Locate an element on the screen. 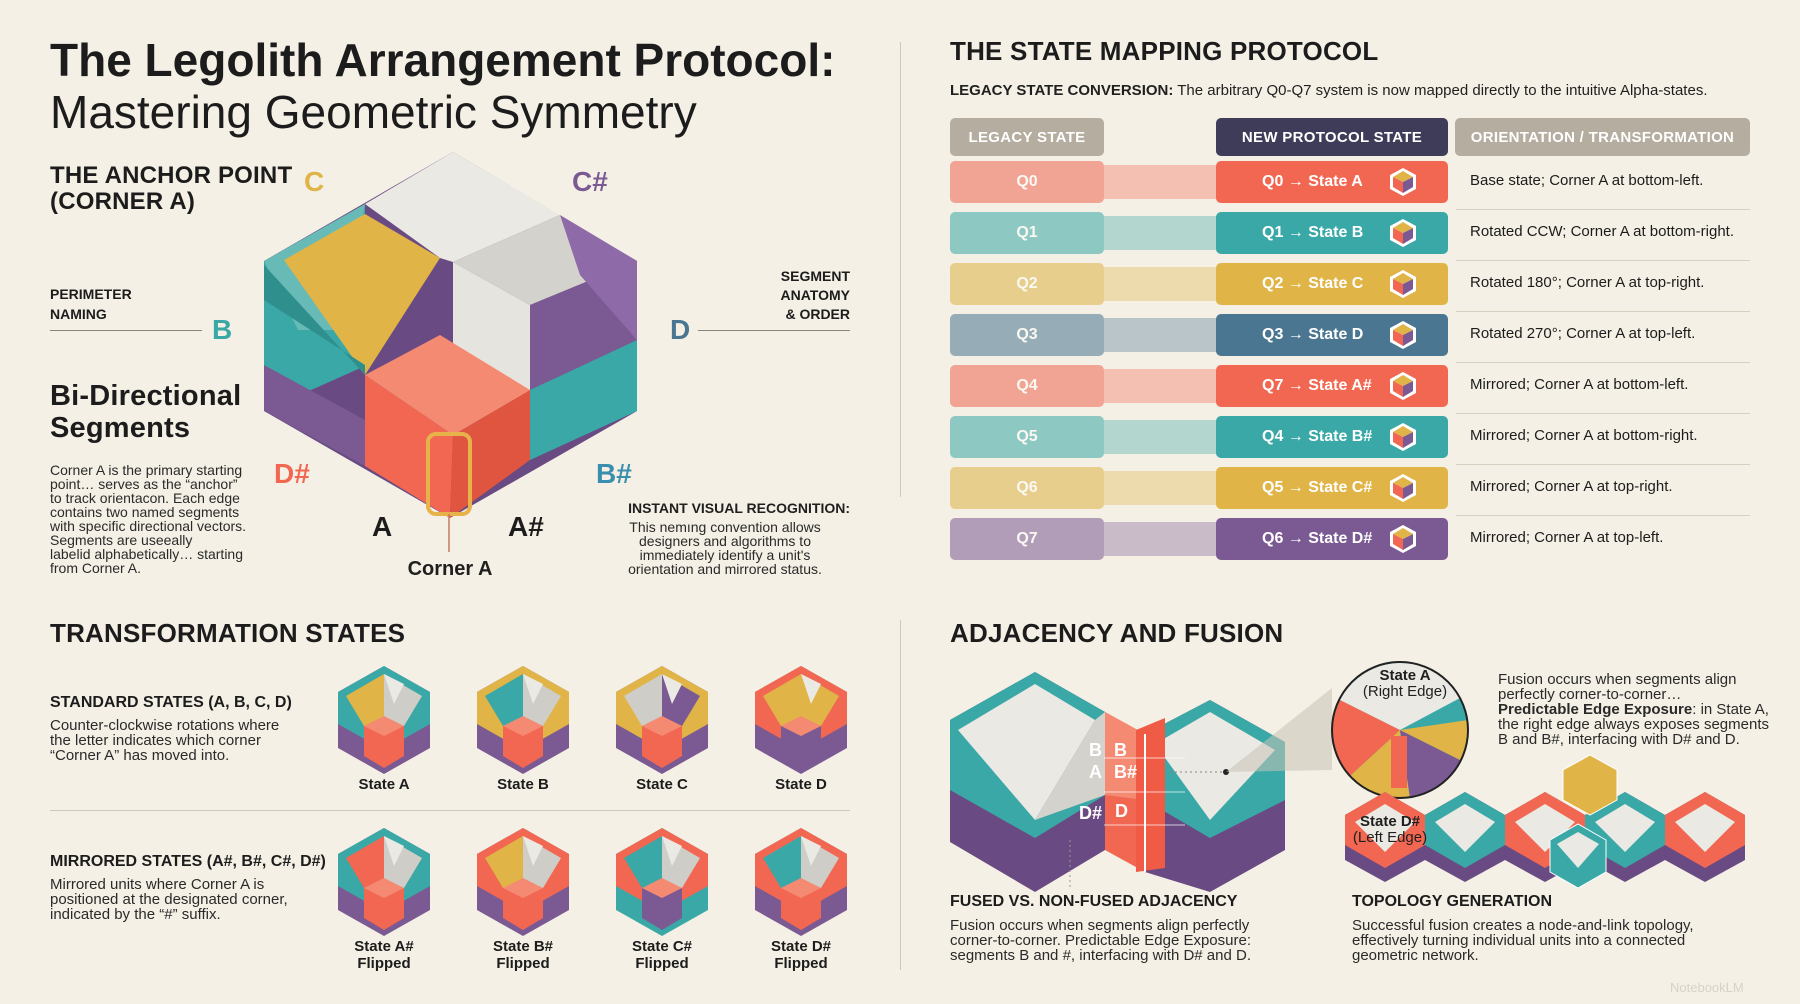  orientation-desc: Rotated 180°; Corner A at top-right. is located at coordinates (1587, 282).